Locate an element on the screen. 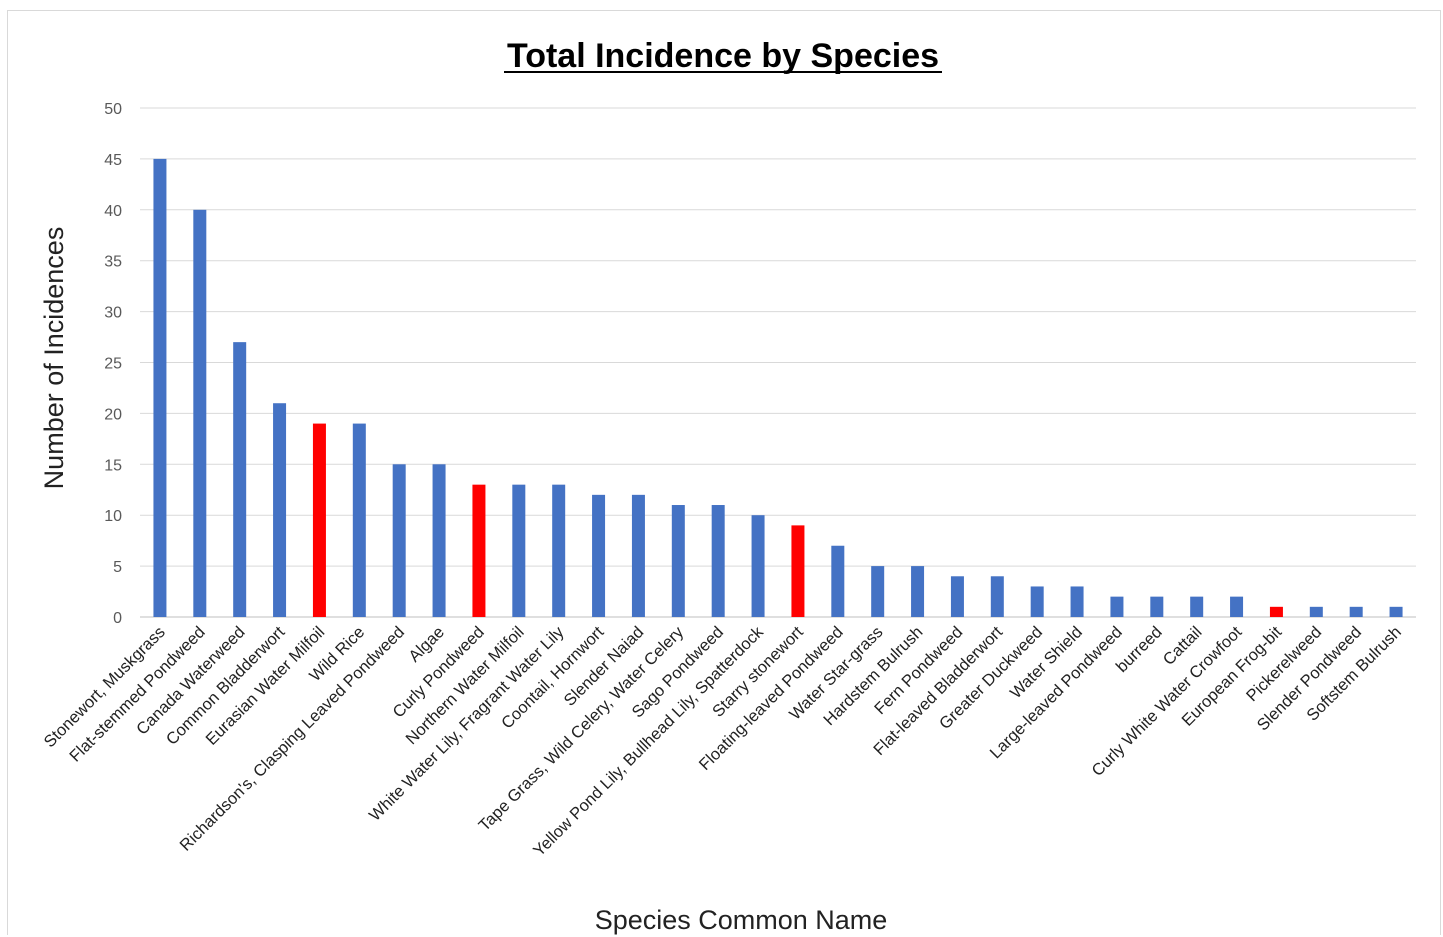 This screenshot has width=1443, height=937. y-axis-title: Number of Incidences is located at coordinates (54, 358).